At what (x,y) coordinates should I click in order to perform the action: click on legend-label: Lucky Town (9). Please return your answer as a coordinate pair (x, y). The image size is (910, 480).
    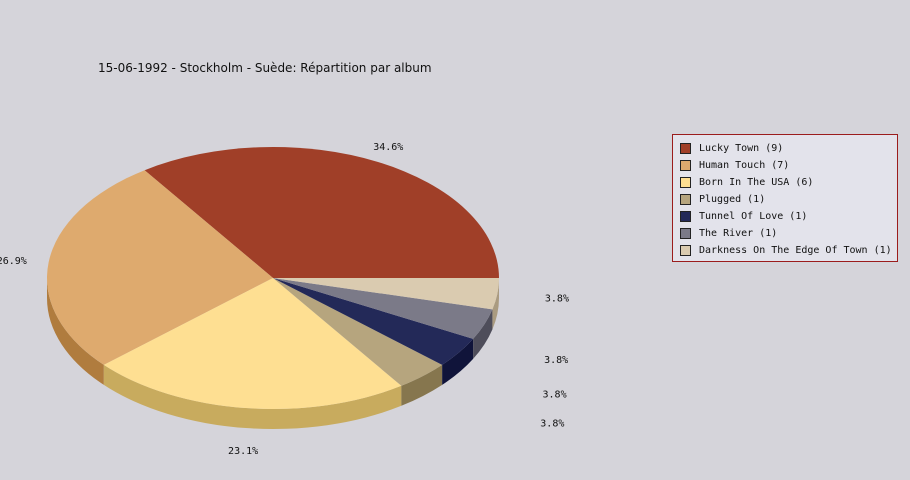
    Looking at the image, I should click on (741, 148).